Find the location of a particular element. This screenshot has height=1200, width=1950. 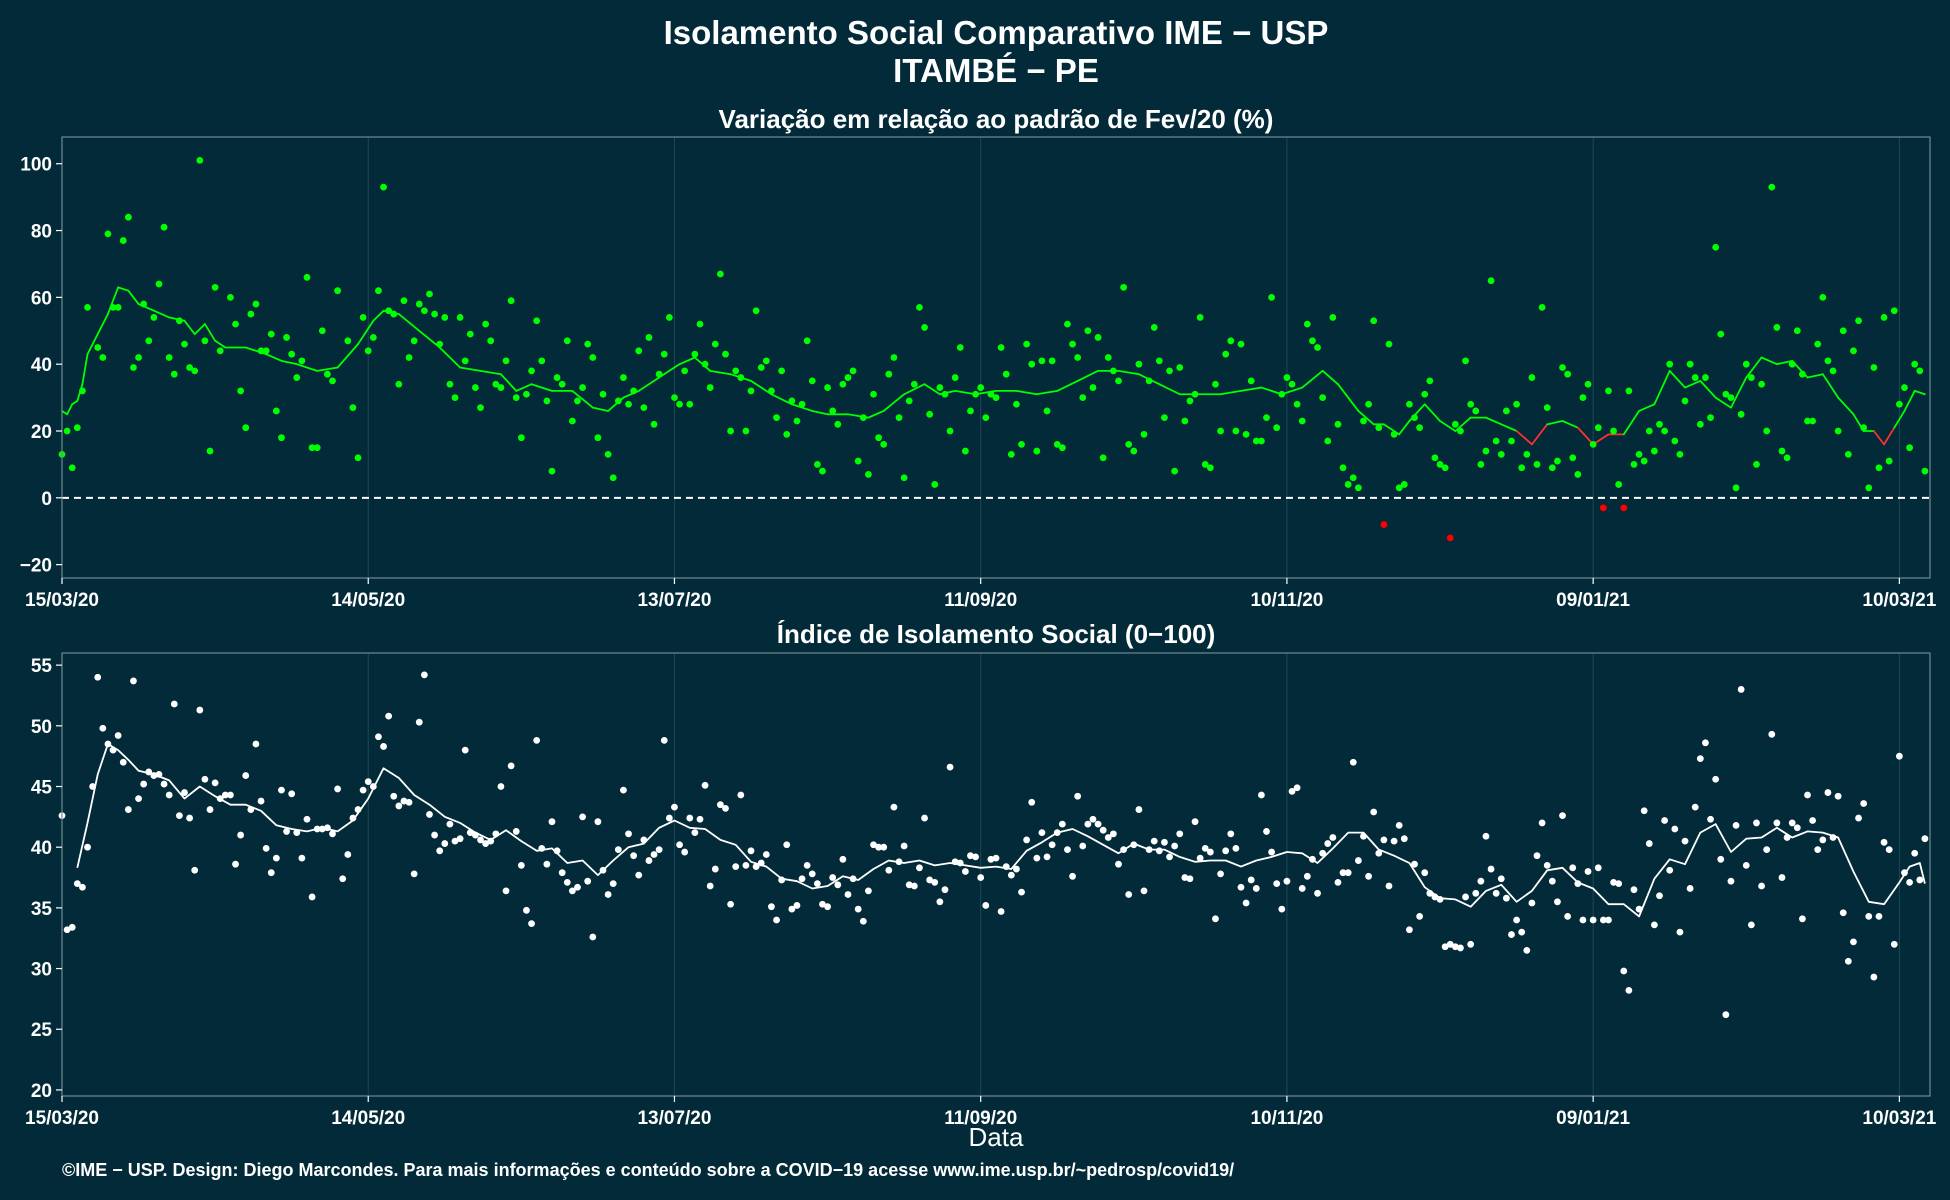

y-tick-label: 100 is located at coordinates (36, 165).